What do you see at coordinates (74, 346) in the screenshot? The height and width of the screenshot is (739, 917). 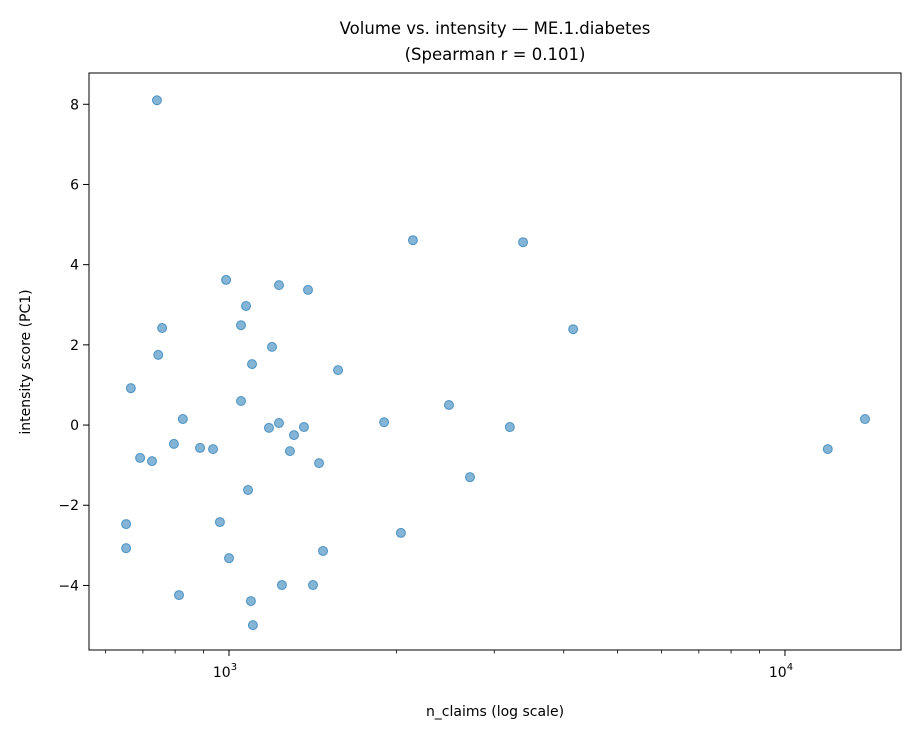 I see `y-tick-label: 2` at bounding box center [74, 346].